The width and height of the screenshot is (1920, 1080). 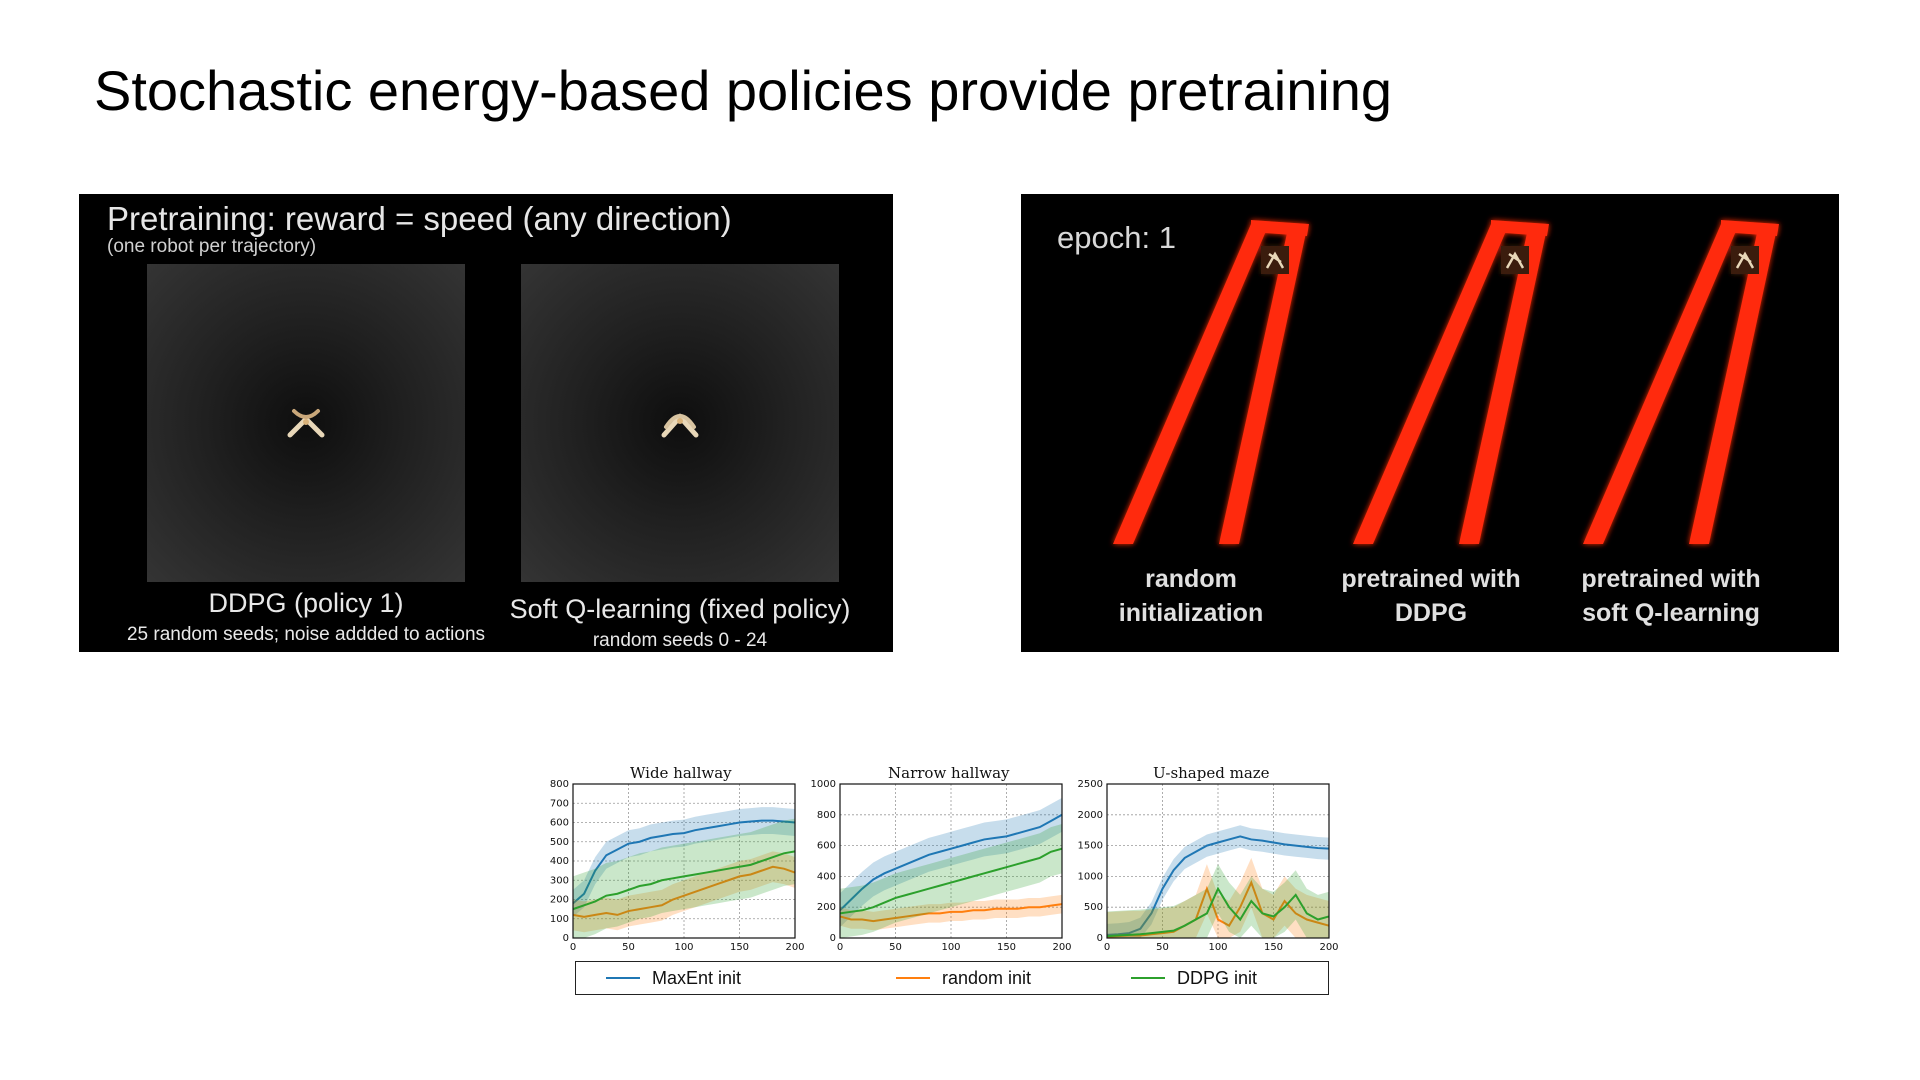 I want to click on panel-subheading: (one robot per trajectory), so click(x=212, y=246).